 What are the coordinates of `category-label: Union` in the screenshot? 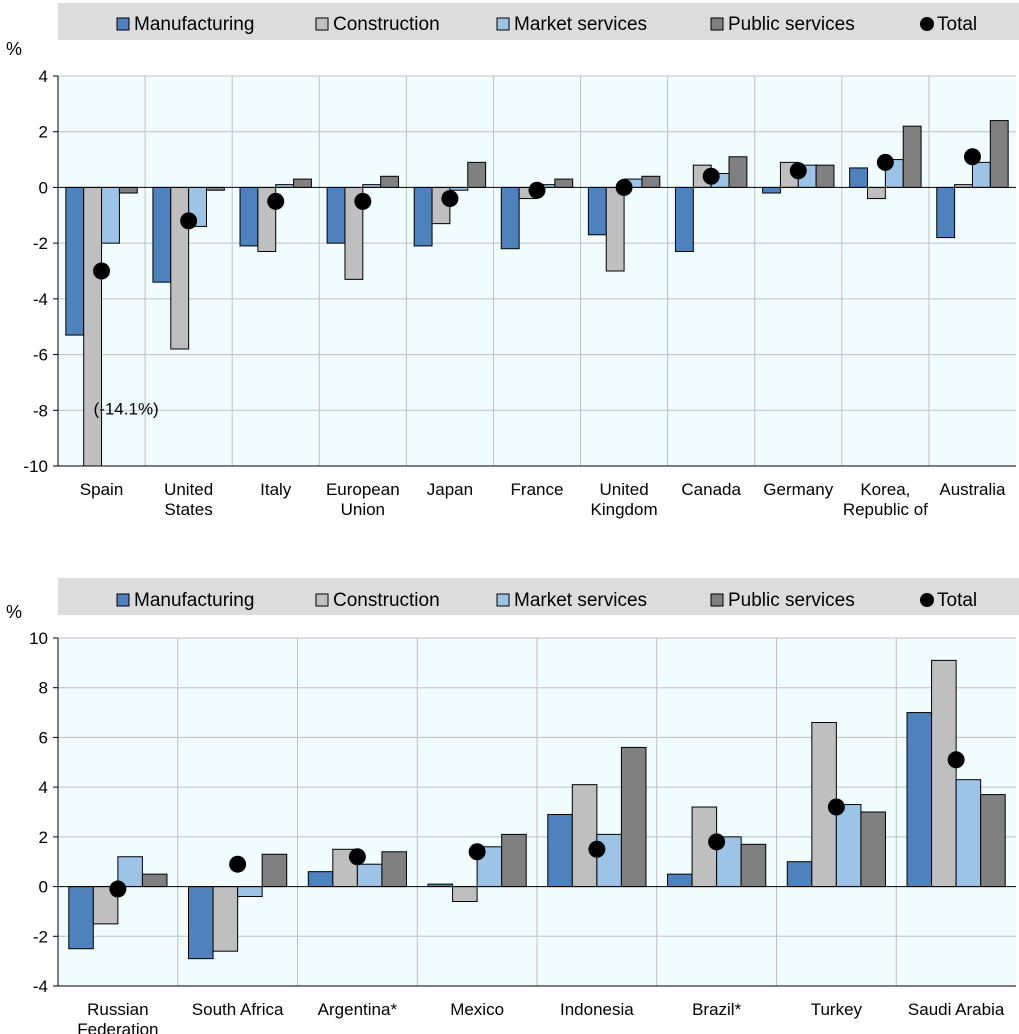 It's located at (363, 509).